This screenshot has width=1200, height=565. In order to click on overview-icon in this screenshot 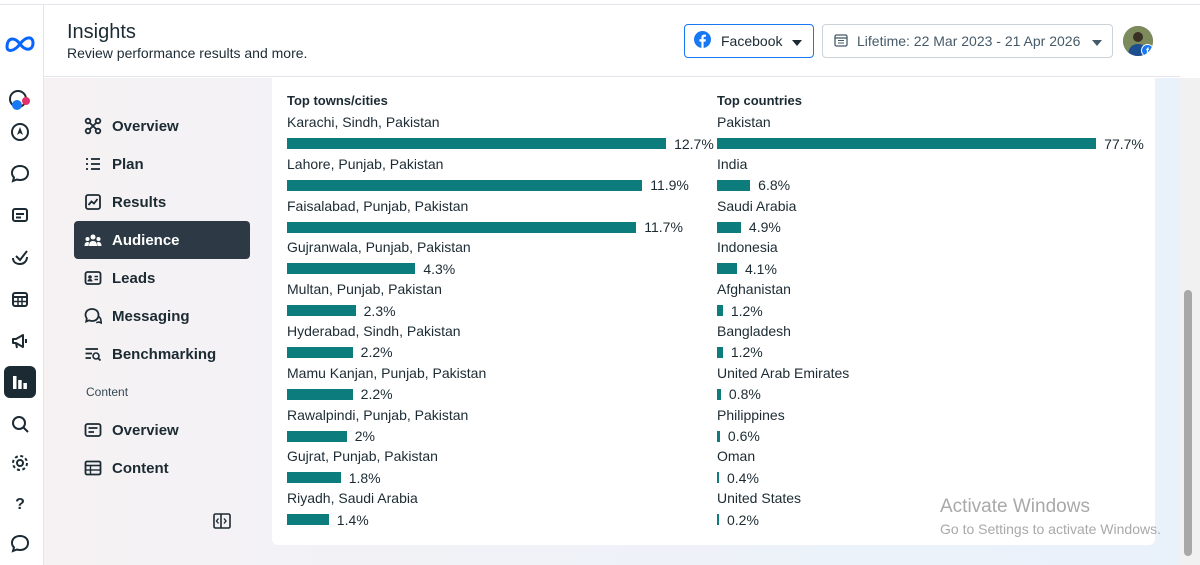, I will do `click(93, 126)`.